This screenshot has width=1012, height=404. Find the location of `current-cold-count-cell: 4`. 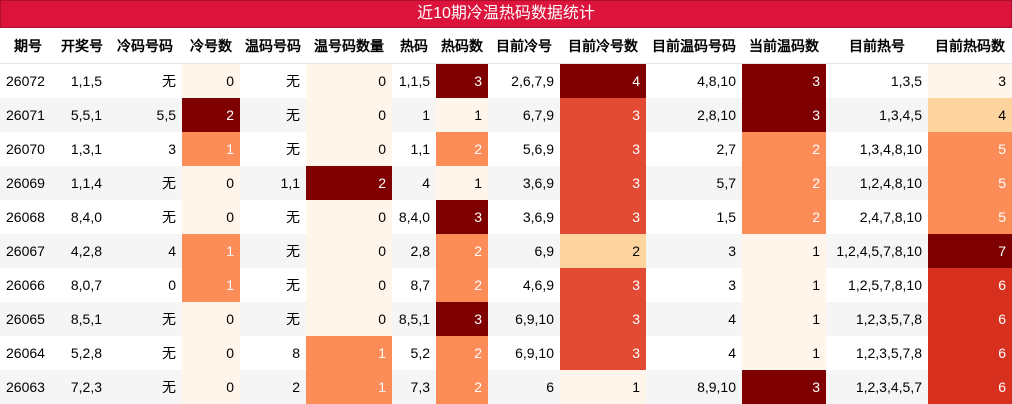

current-cold-count-cell: 4 is located at coordinates (603, 81).